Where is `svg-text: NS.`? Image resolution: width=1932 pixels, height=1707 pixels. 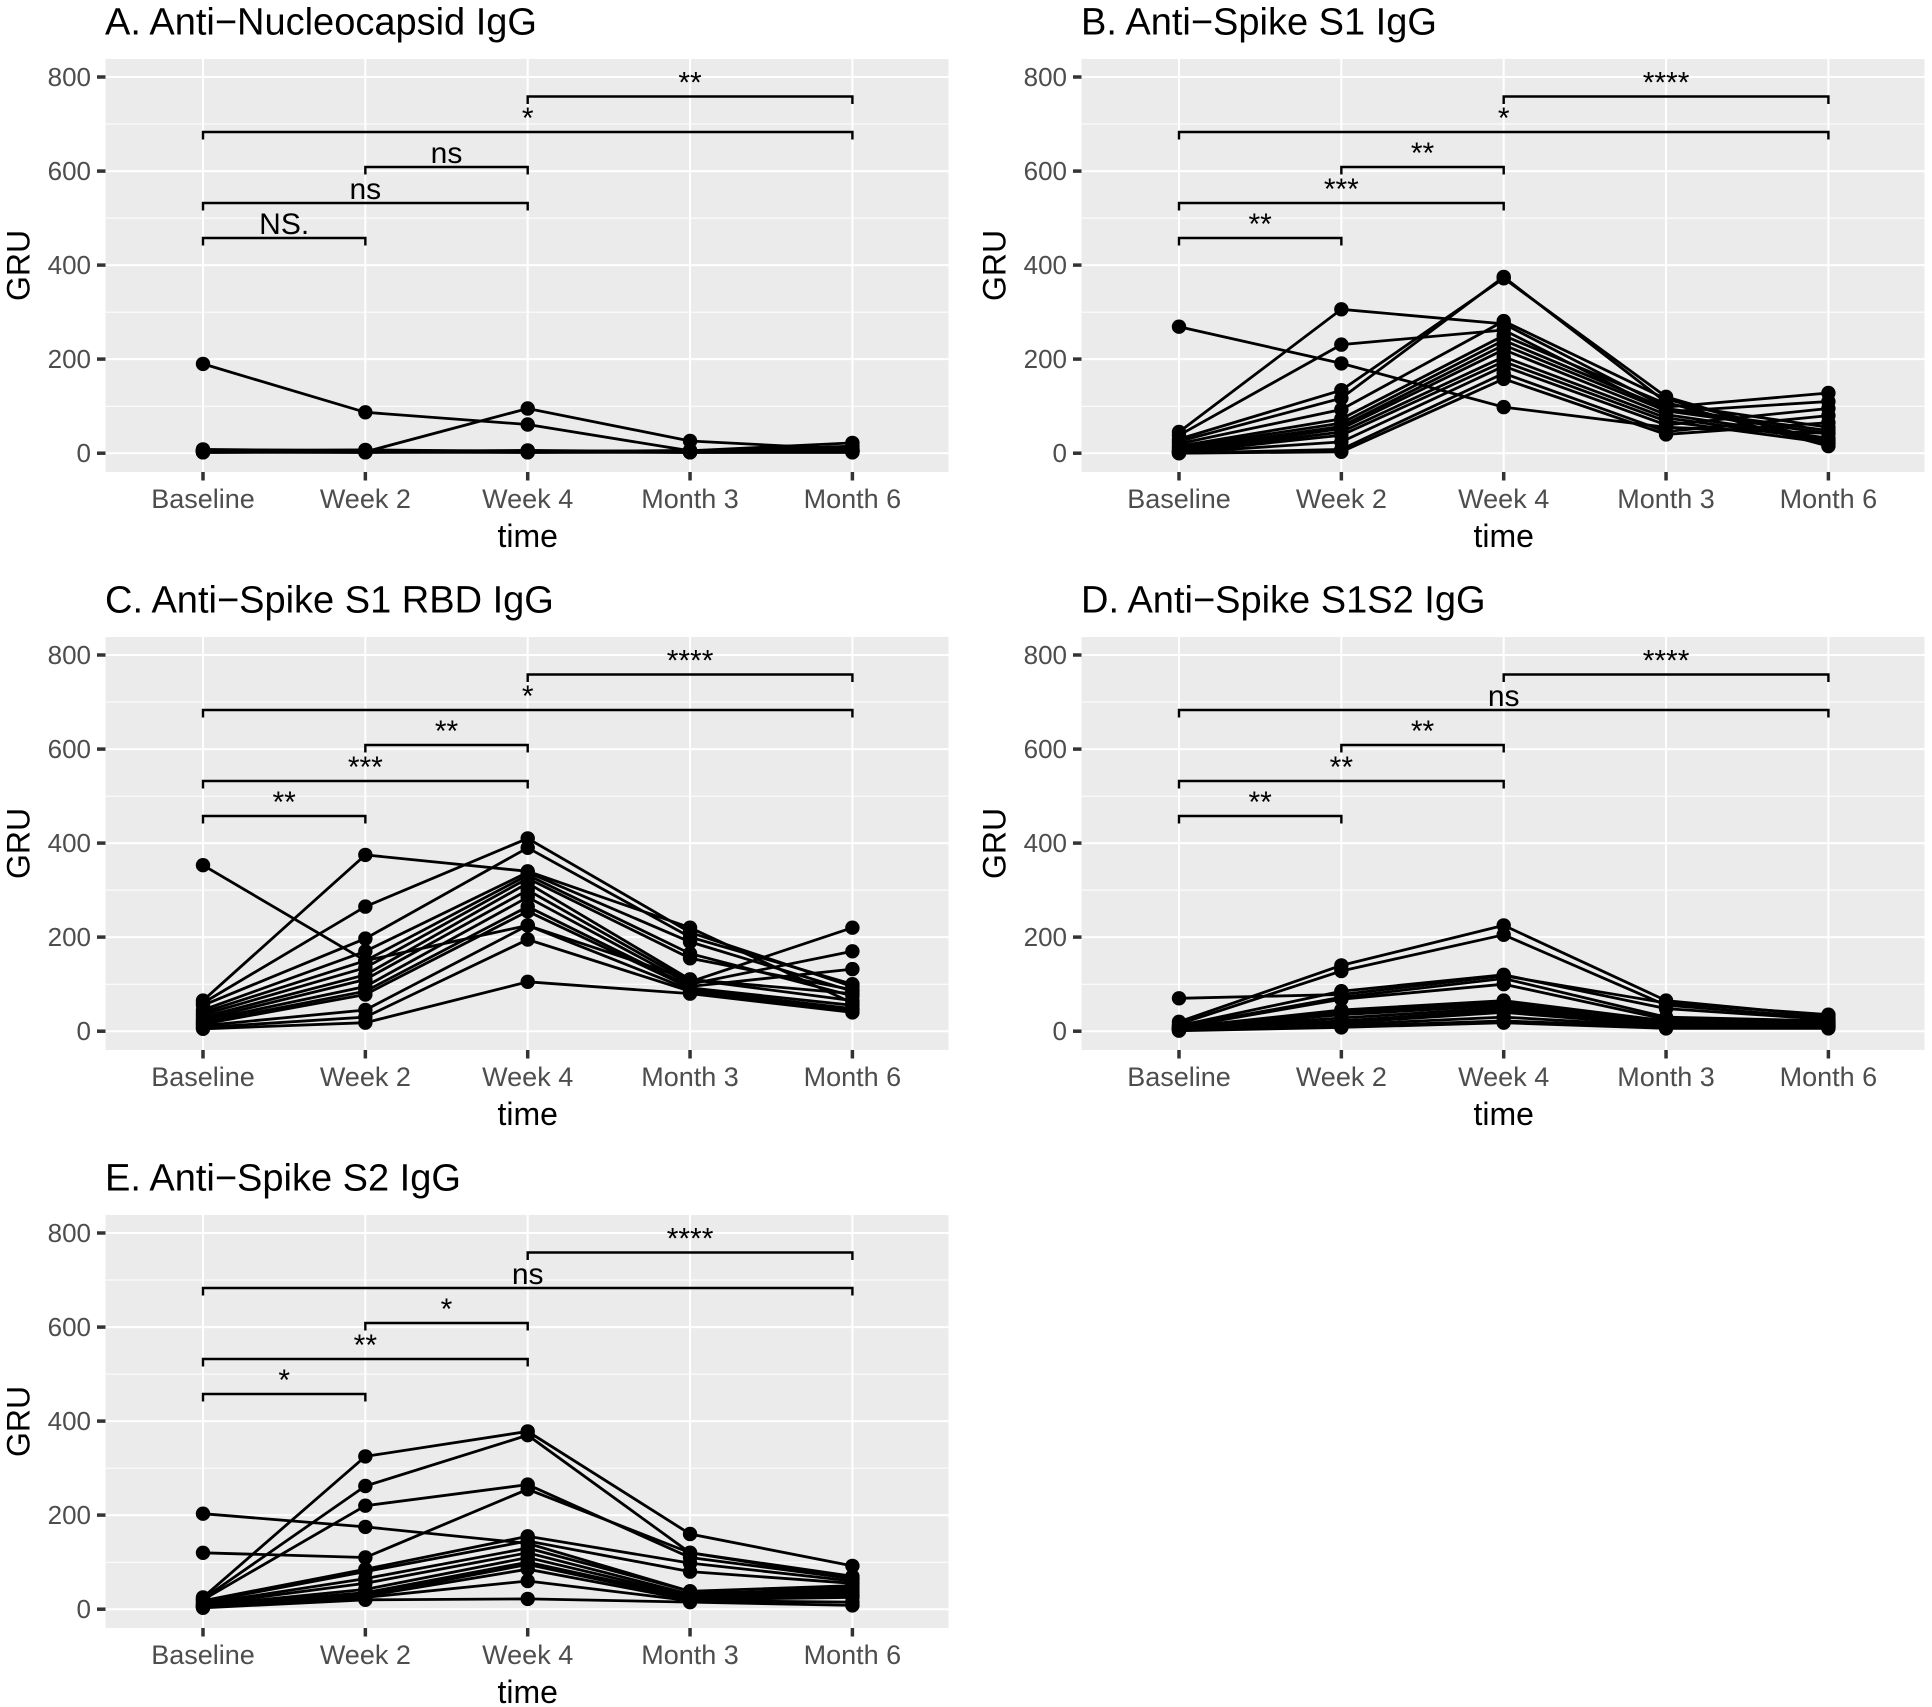 svg-text: NS. is located at coordinates (284, 224).